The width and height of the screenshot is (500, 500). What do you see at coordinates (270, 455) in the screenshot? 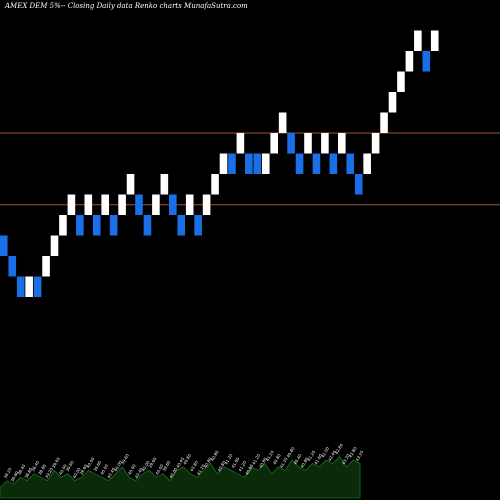
I see `volume-label-38: 41.20` at bounding box center [270, 455].